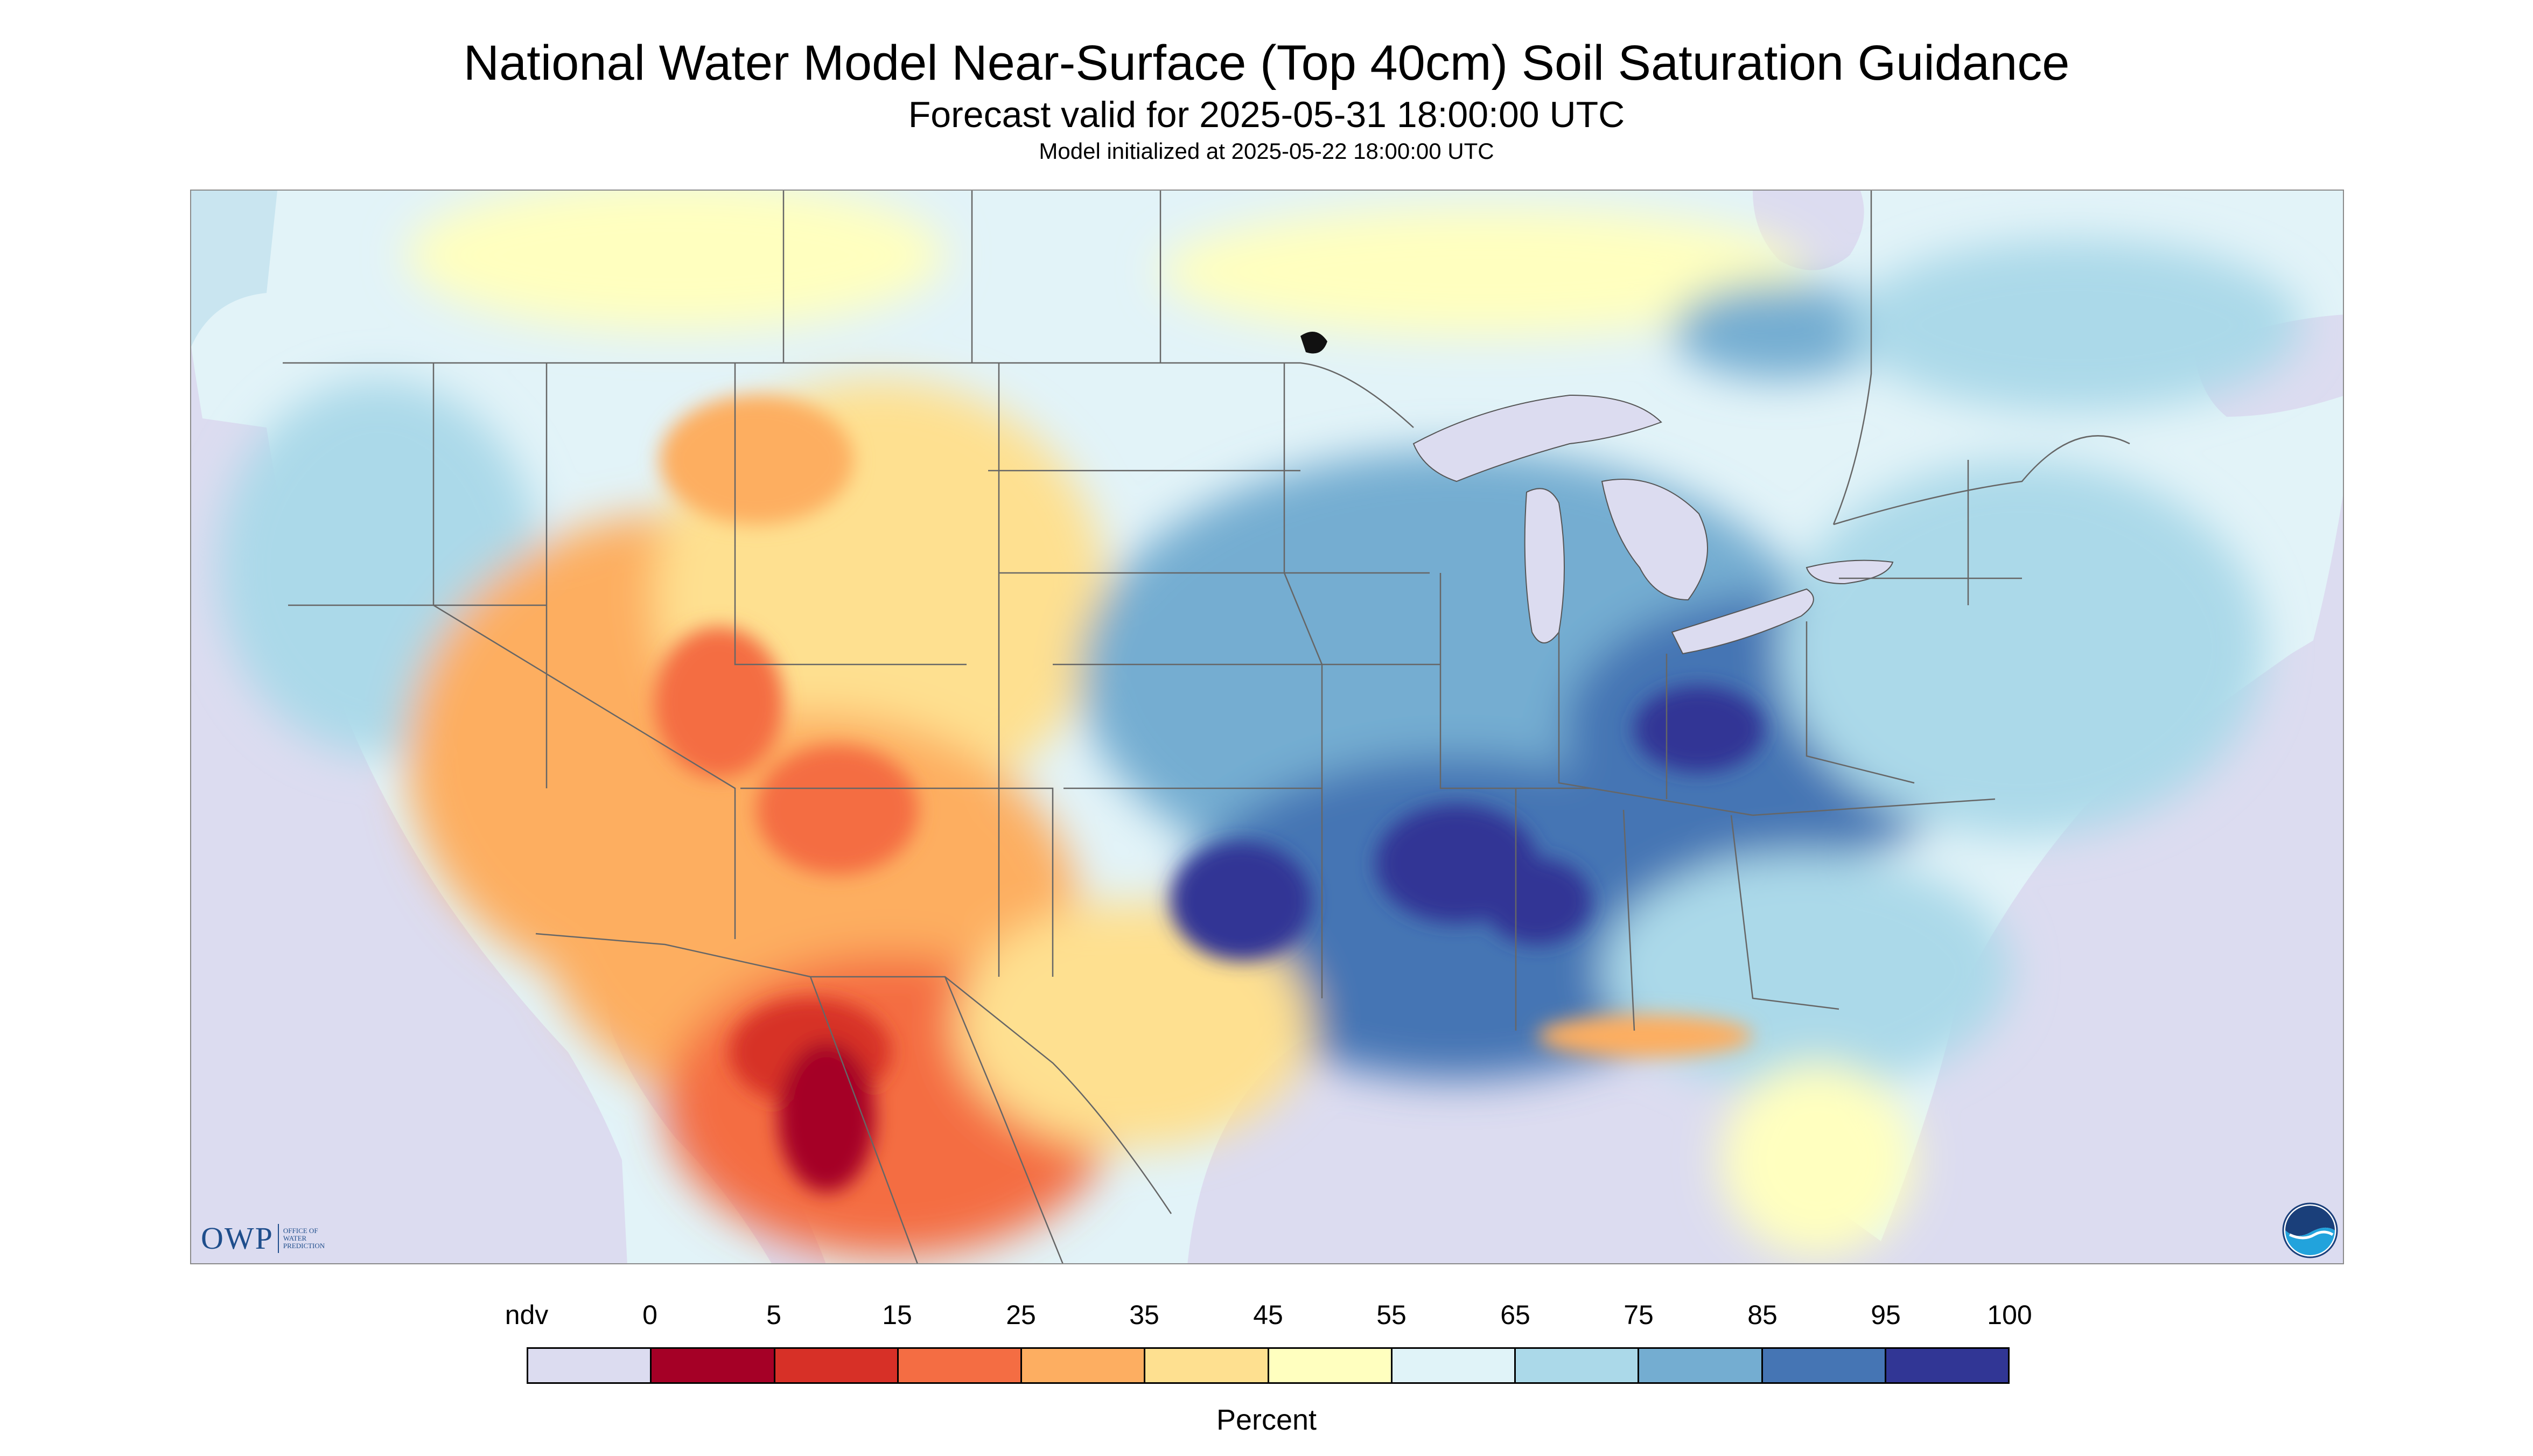 The width and height of the screenshot is (2533, 1456). What do you see at coordinates (1133, 1025) in the screenshot?
I see `sat-region-texas` at bounding box center [1133, 1025].